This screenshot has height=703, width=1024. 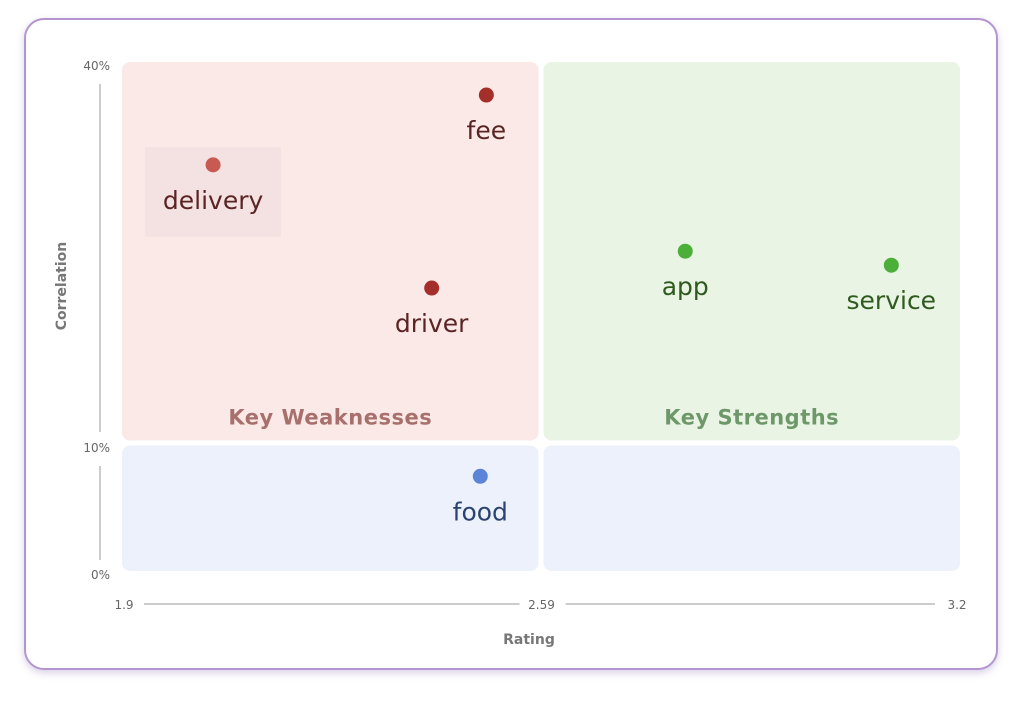 I want to click on data-point-label: fee, so click(x=487, y=130).